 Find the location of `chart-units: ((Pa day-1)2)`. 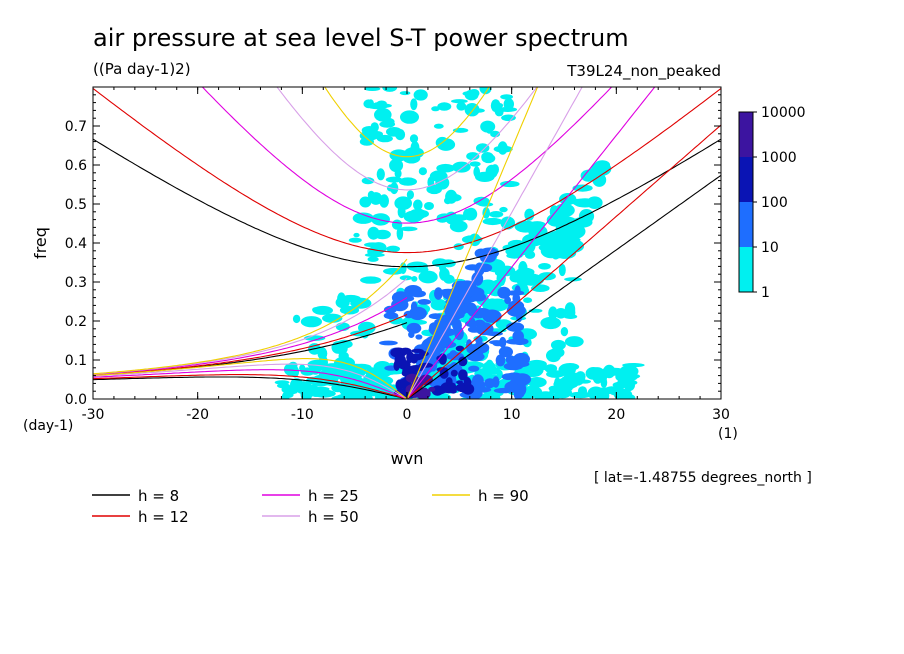

chart-units: ((Pa day-1)2) is located at coordinates (142, 69).